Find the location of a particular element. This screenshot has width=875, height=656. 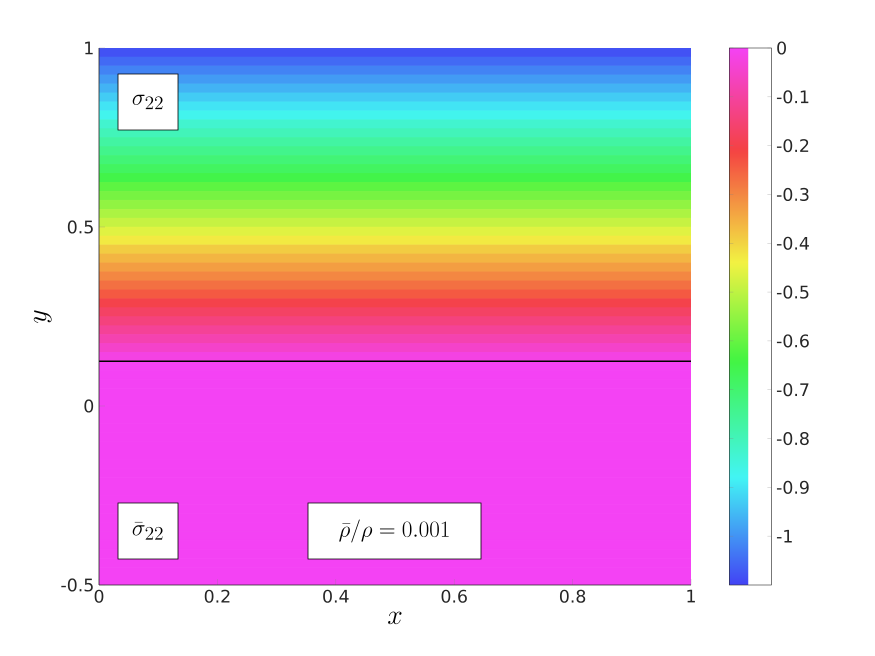

x-tick-label: 1 is located at coordinates (691, 596).